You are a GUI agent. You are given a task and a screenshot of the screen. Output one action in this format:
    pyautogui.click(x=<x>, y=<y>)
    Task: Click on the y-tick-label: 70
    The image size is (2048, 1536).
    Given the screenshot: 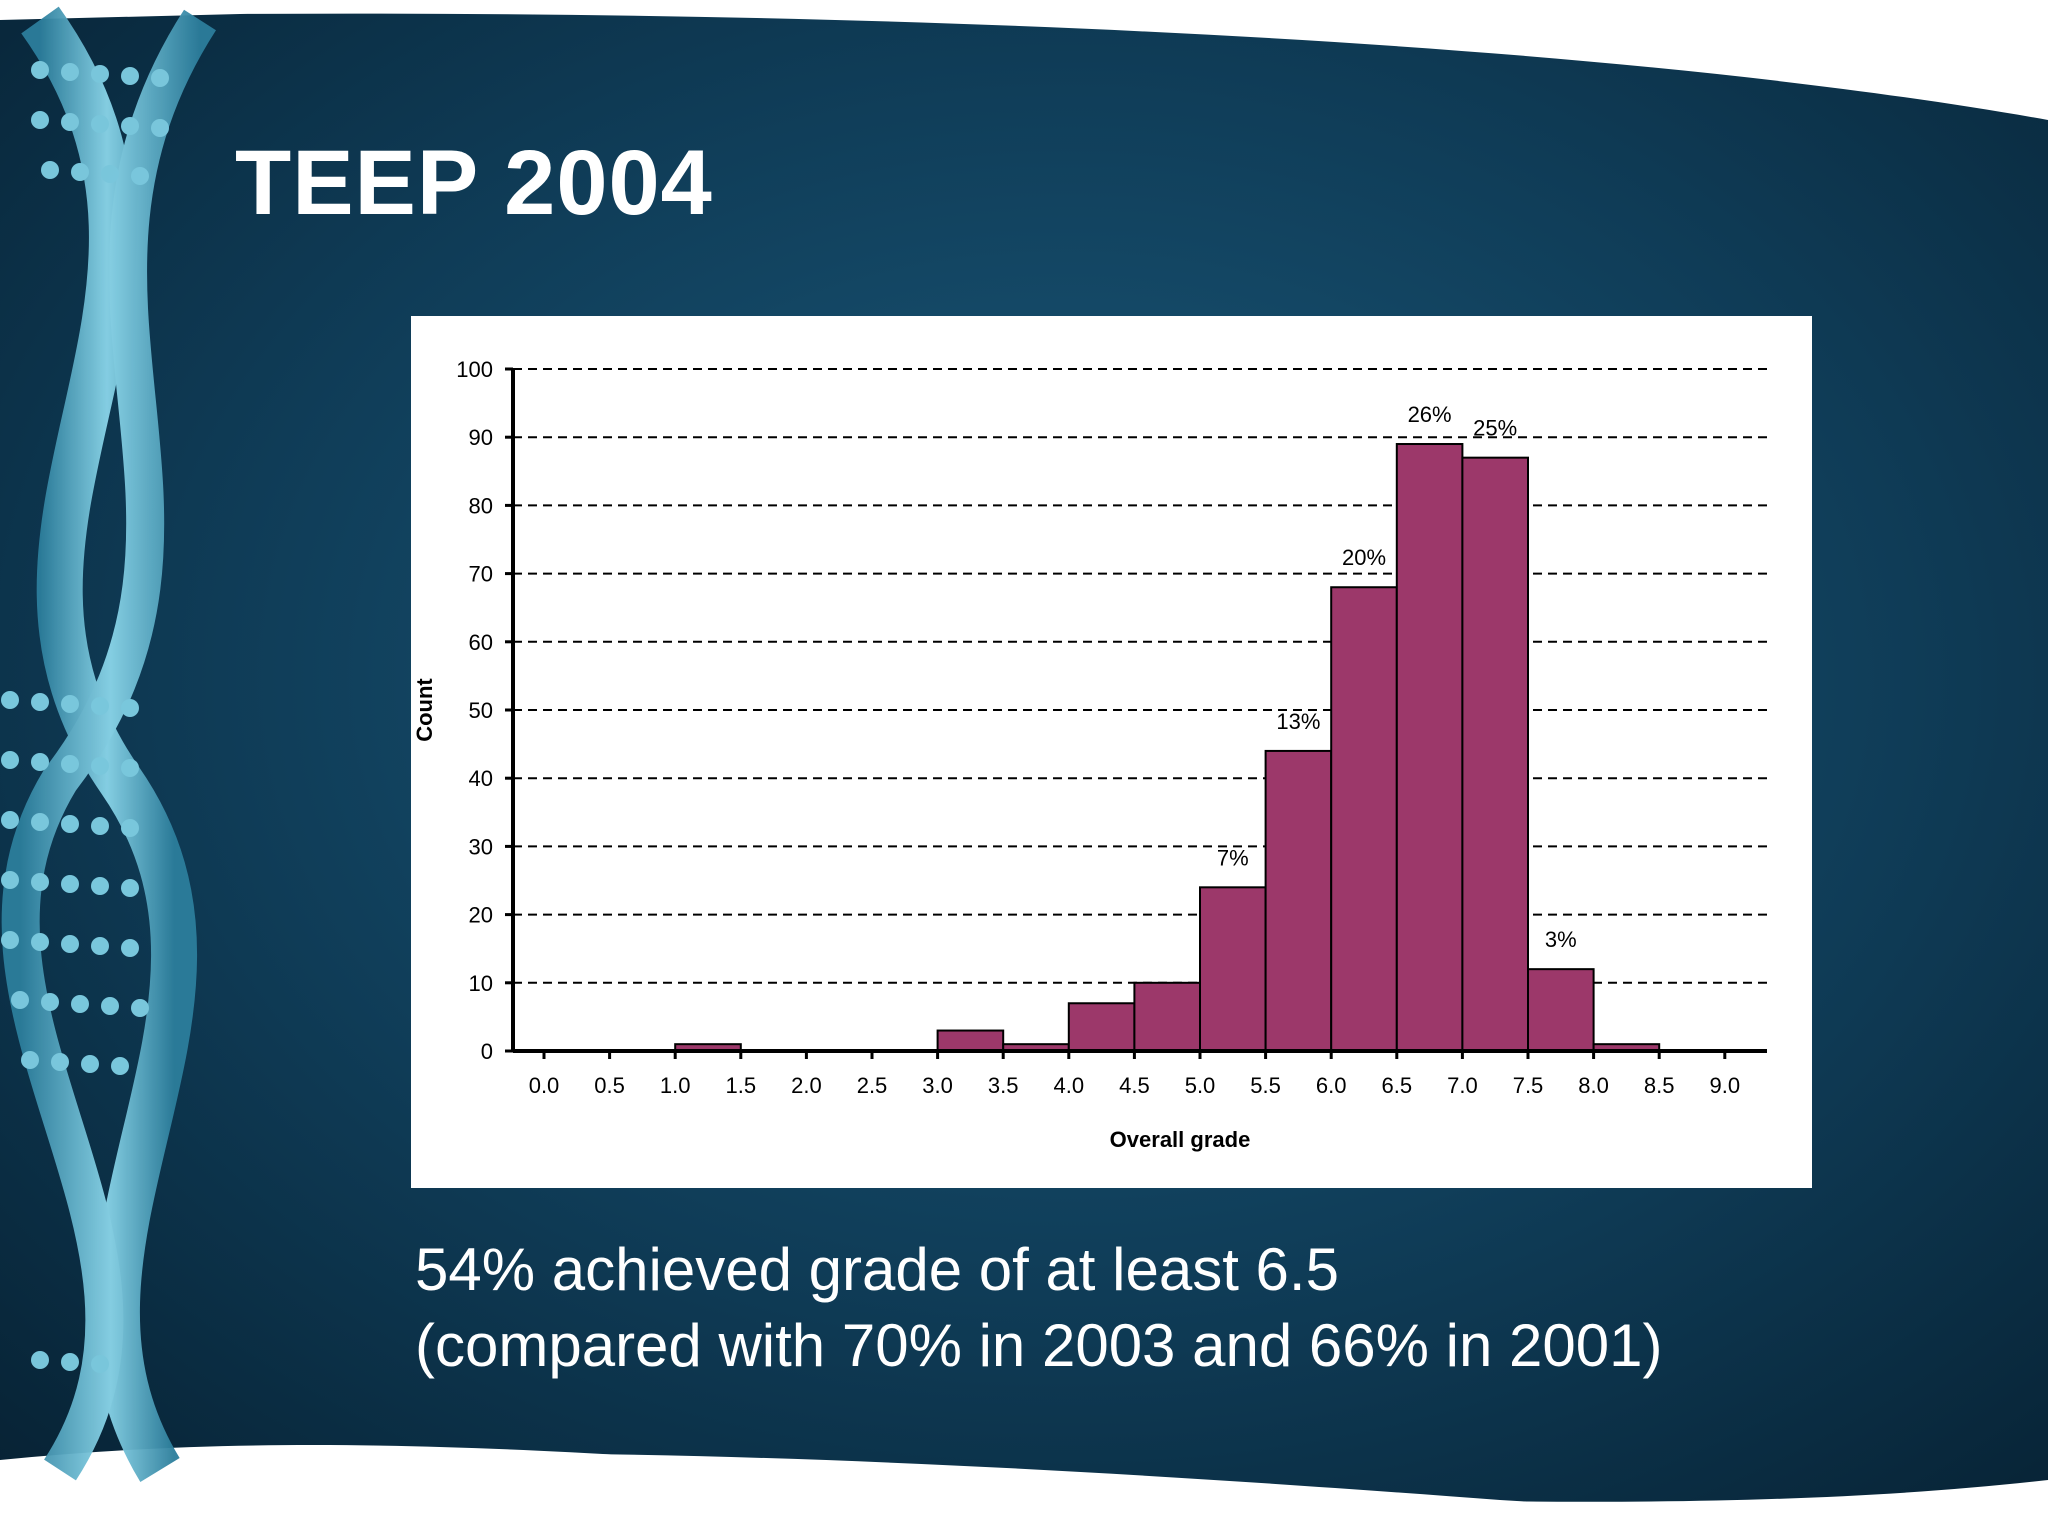 What is the action you would take?
    pyautogui.click(x=481, y=574)
    